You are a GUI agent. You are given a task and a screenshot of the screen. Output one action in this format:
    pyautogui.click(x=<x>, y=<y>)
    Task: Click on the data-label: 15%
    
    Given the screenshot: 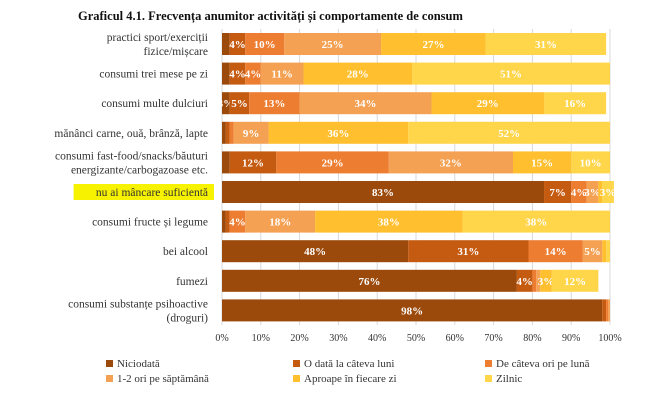 What is the action you would take?
    pyautogui.click(x=542, y=163)
    